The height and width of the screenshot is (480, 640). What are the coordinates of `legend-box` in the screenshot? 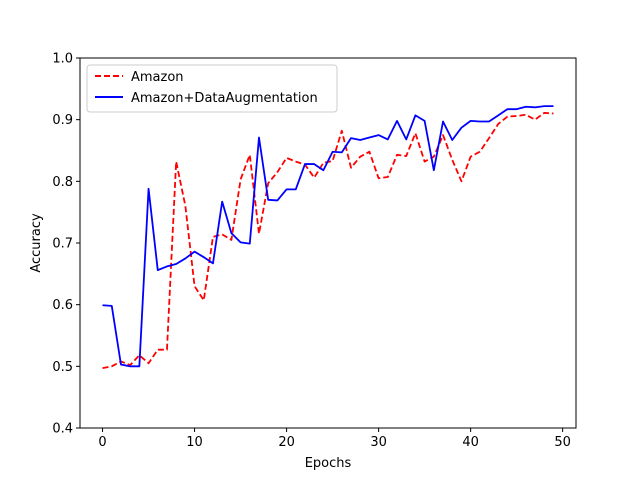 It's located at (212, 88).